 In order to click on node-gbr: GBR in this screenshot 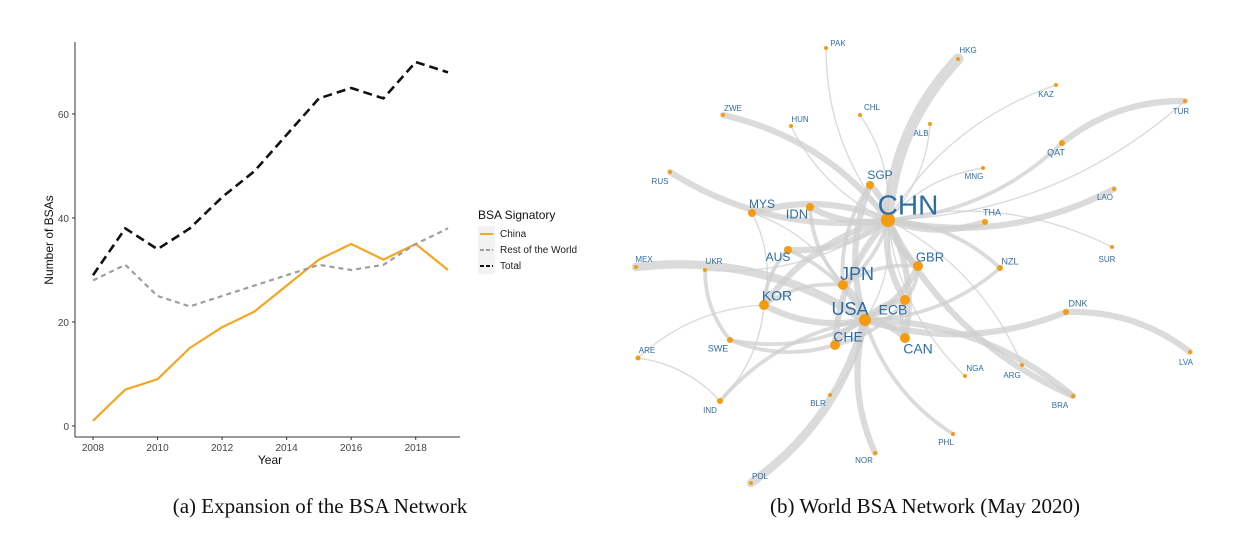, I will do `click(928, 260)`.